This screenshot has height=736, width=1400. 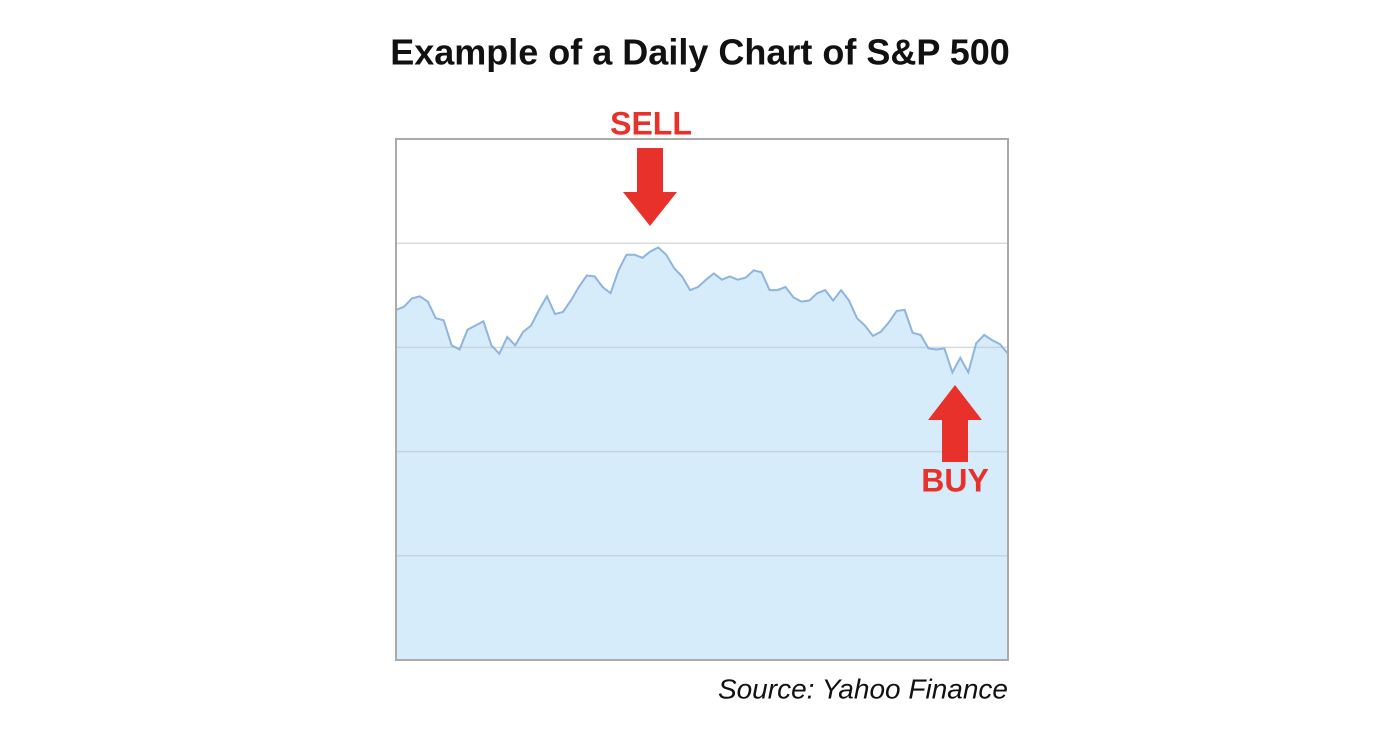 I want to click on area-line, so click(x=702, y=311).